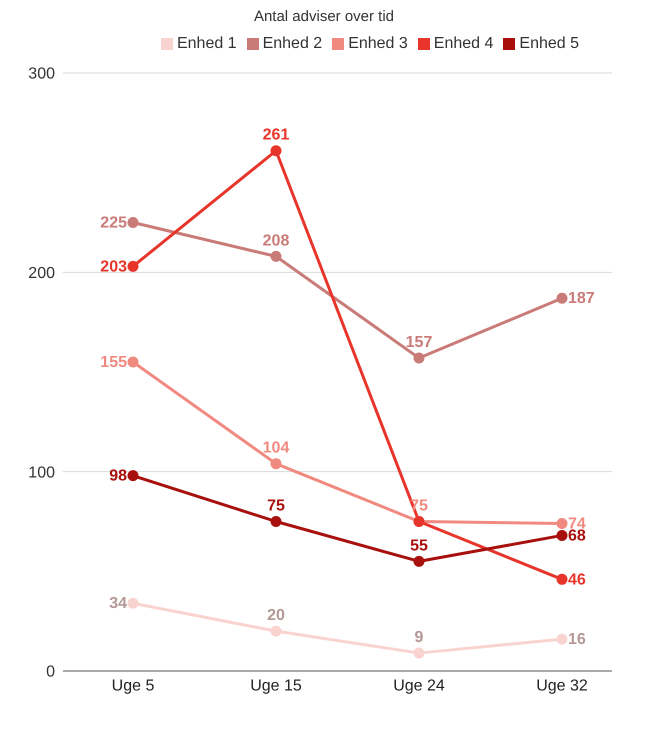  What do you see at coordinates (114, 223) in the screenshot?
I see `data-label: 225` at bounding box center [114, 223].